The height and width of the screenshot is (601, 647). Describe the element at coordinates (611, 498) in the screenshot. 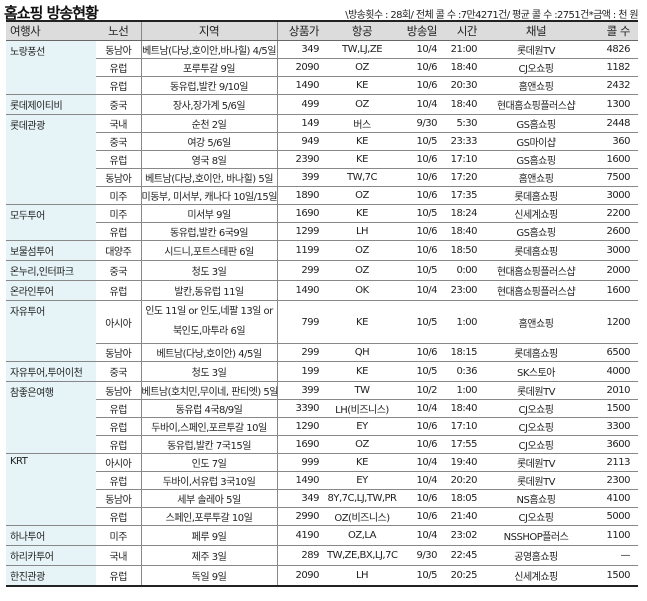

I see `calls-cell: 4100` at that location.